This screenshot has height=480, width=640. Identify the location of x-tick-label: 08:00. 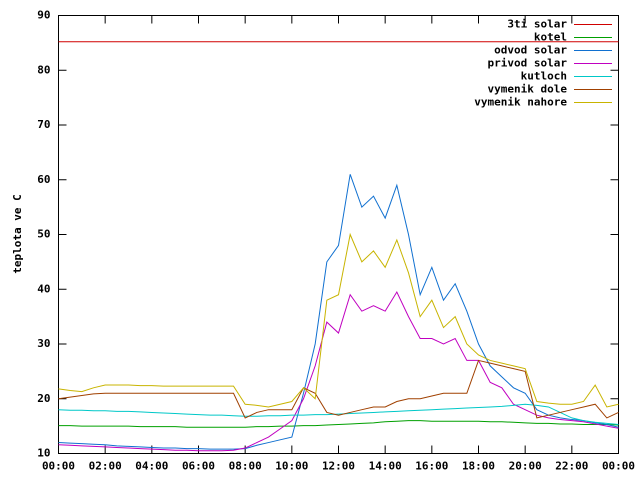
(245, 466).